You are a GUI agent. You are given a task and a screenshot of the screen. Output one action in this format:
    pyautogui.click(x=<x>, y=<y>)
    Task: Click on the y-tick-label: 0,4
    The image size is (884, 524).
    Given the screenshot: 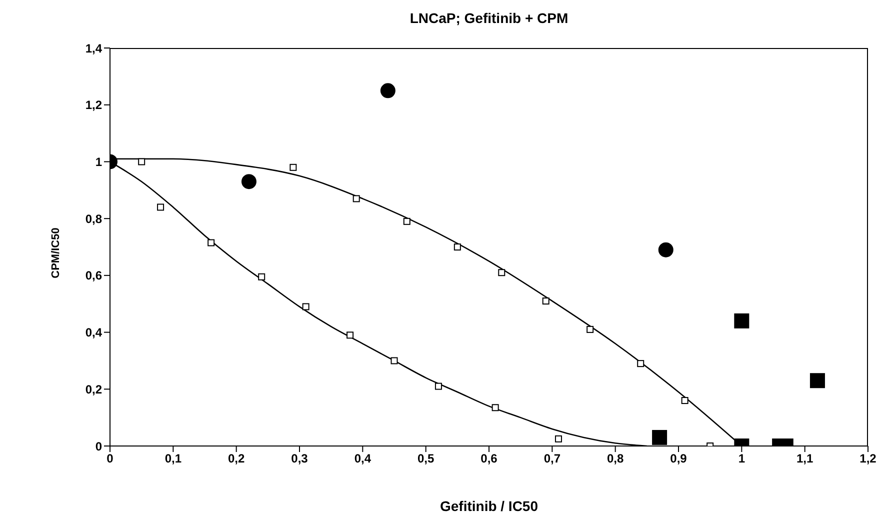 What is the action you would take?
    pyautogui.click(x=93, y=333)
    